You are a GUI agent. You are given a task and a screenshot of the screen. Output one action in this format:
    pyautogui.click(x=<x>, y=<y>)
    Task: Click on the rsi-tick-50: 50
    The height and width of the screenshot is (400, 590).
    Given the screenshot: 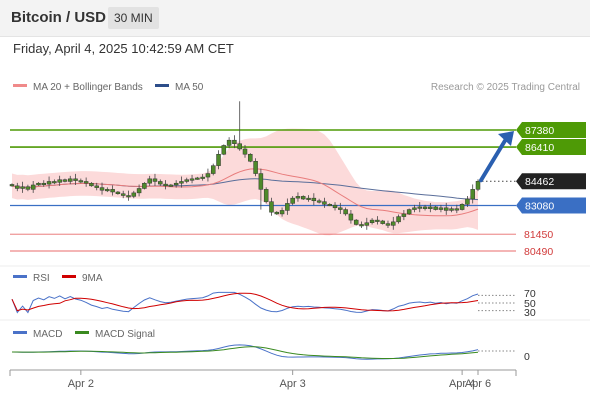 What is the action you would take?
    pyautogui.click(x=530, y=304)
    